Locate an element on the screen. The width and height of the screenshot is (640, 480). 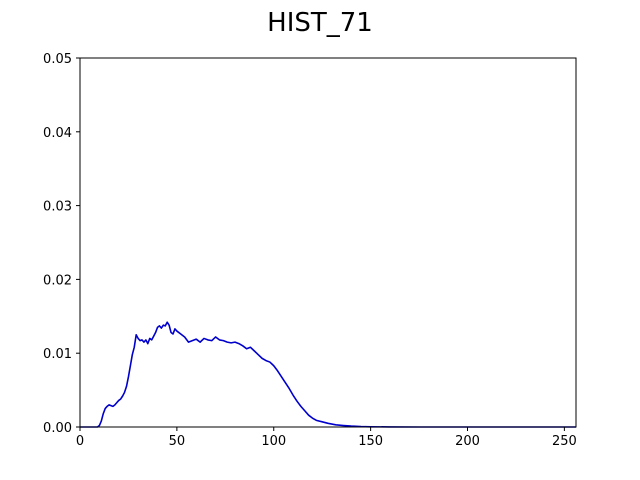
x-tick-label: 250 is located at coordinates (564, 441).